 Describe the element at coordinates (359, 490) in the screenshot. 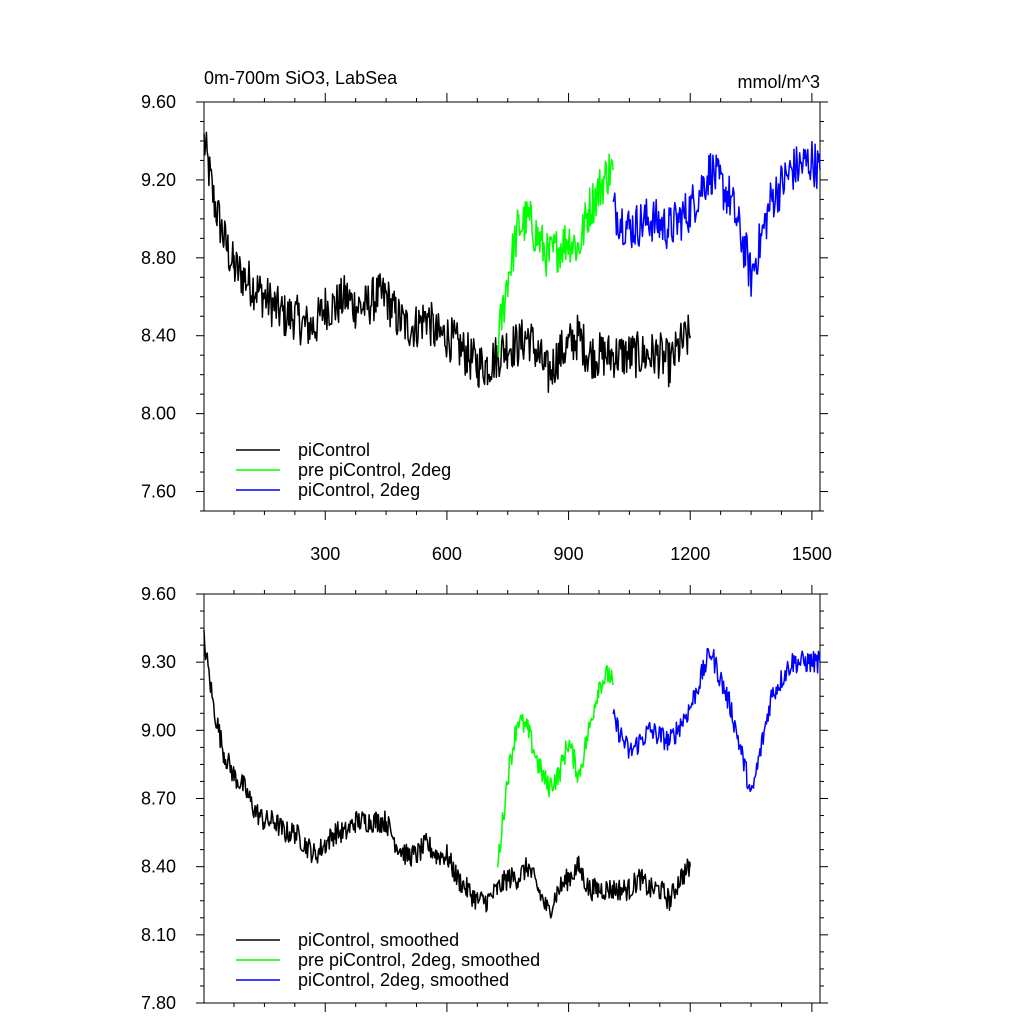

I see `legend-label: piControl, 2deg` at that location.